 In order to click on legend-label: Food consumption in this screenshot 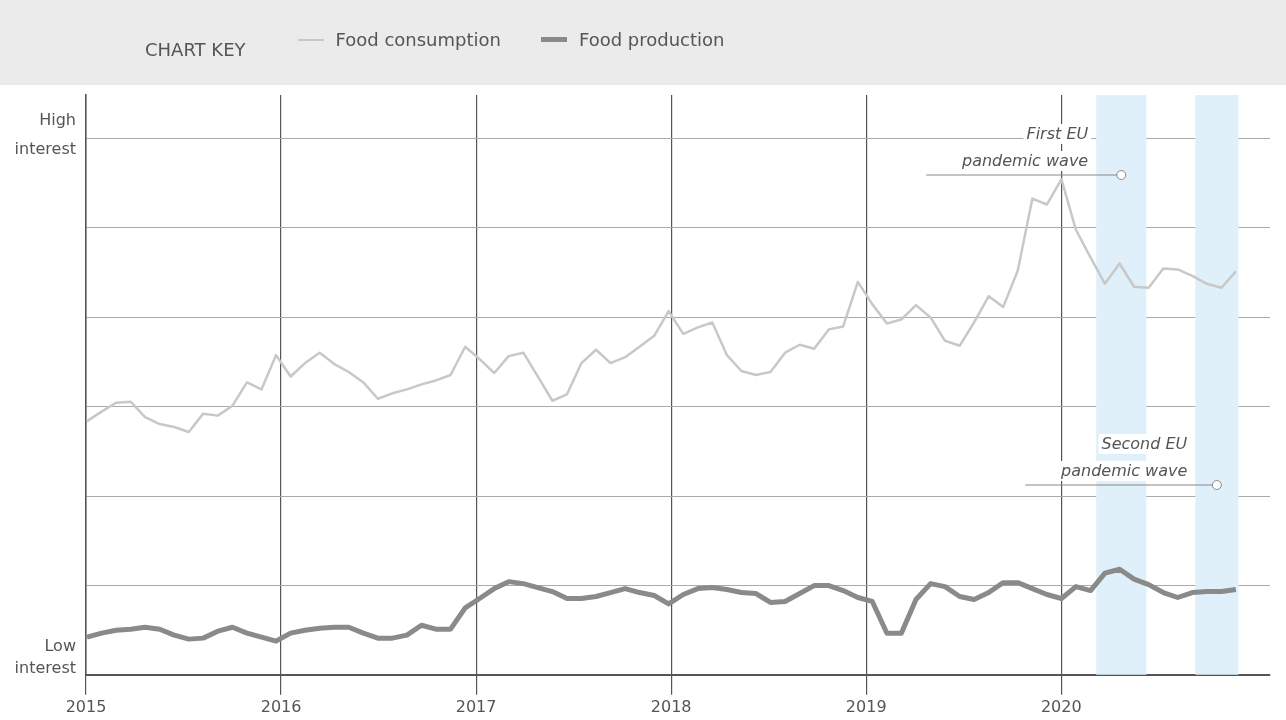, I will do `click(418, 39)`.